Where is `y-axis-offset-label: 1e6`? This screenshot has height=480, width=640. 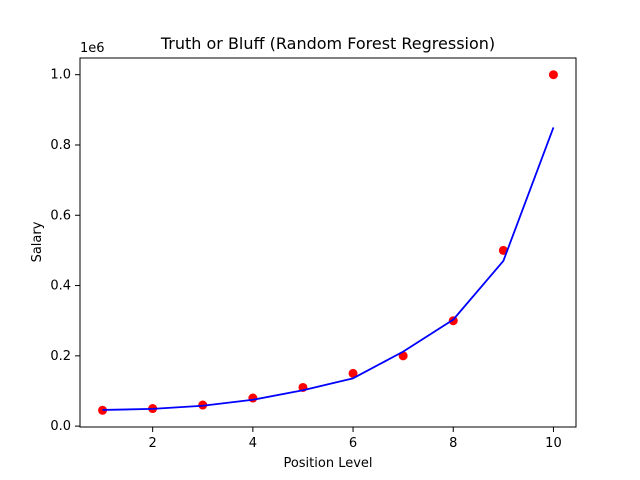
y-axis-offset-label: 1e6 is located at coordinates (92, 48).